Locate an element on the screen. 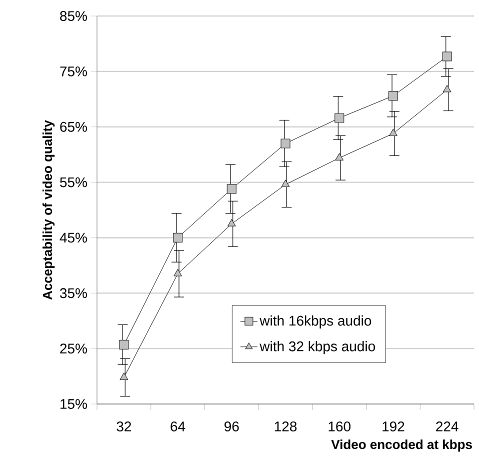 The width and height of the screenshot is (479, 469). legend-label: with 32 kbps audio is located at coordinates (318, 347).